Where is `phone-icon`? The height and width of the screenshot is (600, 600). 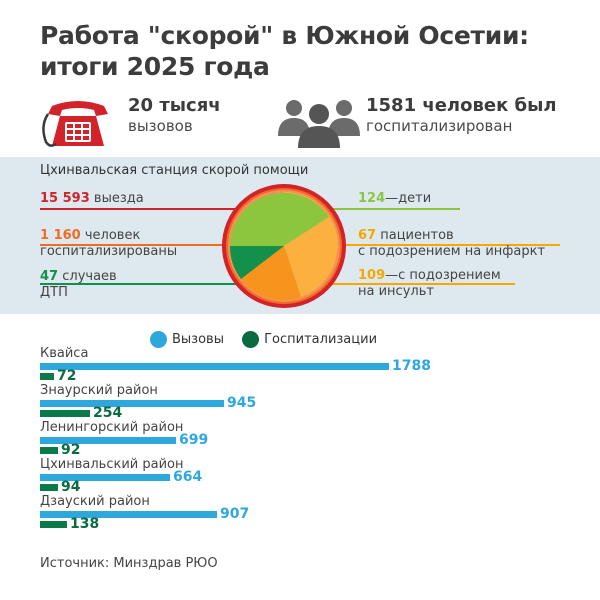
phone-icon is located at coordinates (75, 124).